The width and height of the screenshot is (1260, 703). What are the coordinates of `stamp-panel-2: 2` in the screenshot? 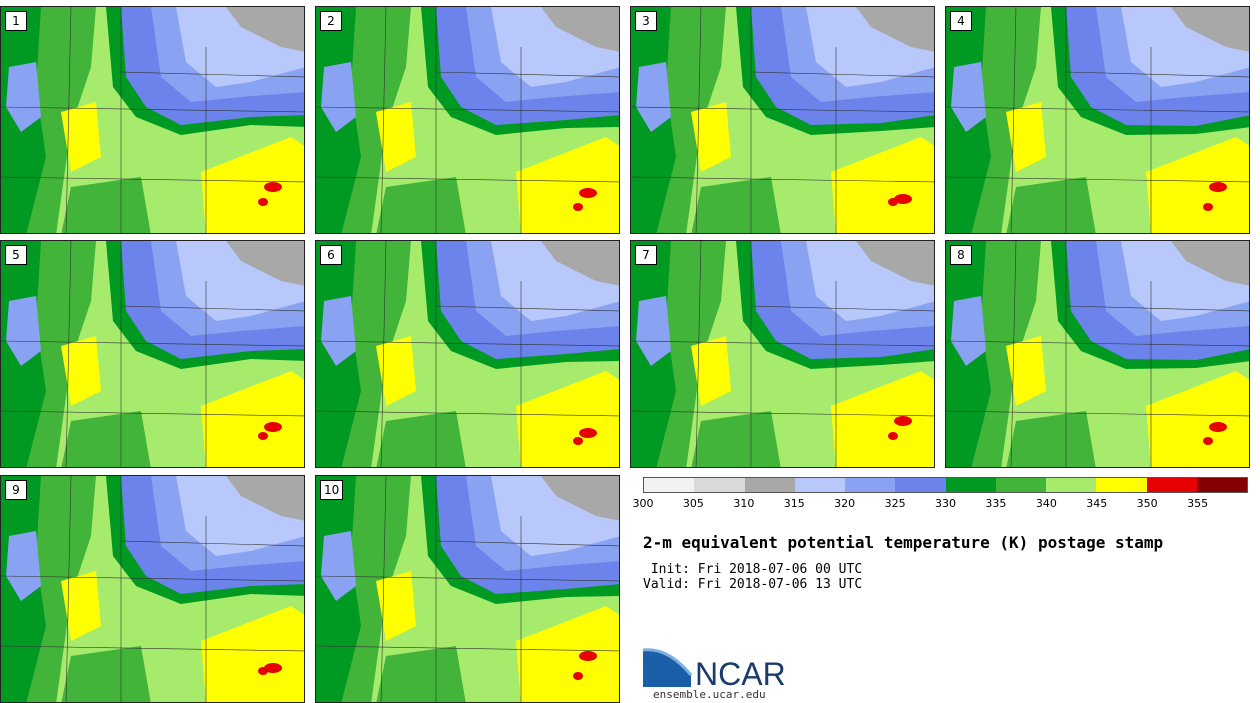 It's located at (467, 120).